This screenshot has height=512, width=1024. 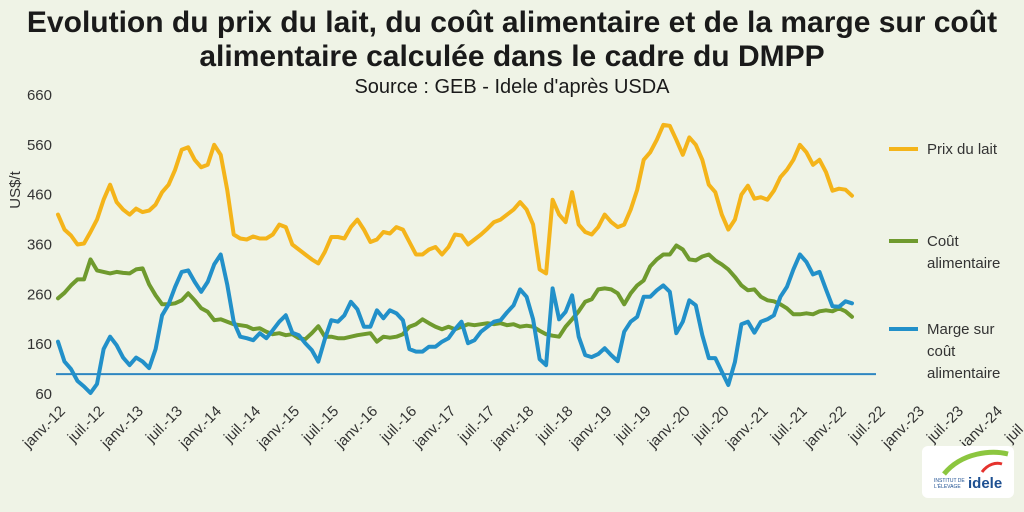 I want to click on legend-label-cout-alimentaire: Coût alimentaire, so click(x=963, y=252).